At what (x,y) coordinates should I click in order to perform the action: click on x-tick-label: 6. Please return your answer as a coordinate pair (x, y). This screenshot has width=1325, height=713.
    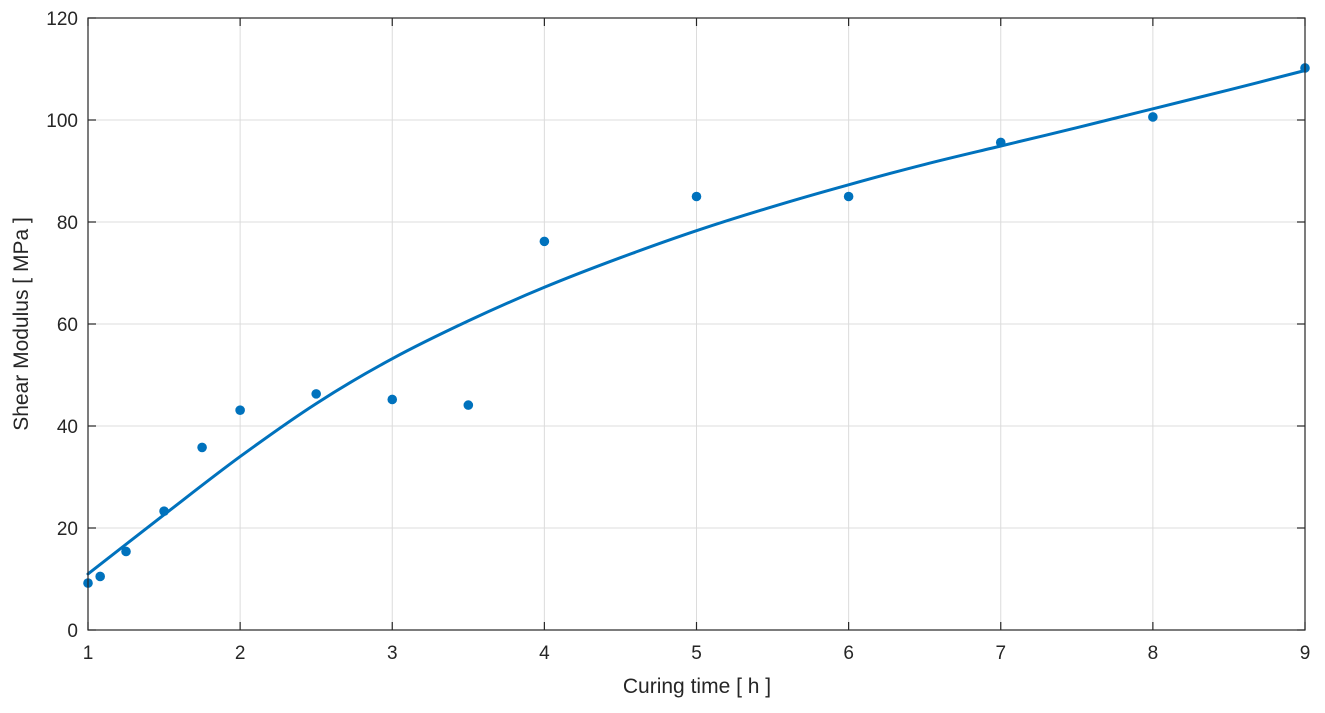
    Looking at the image, I should click on (848, 653).